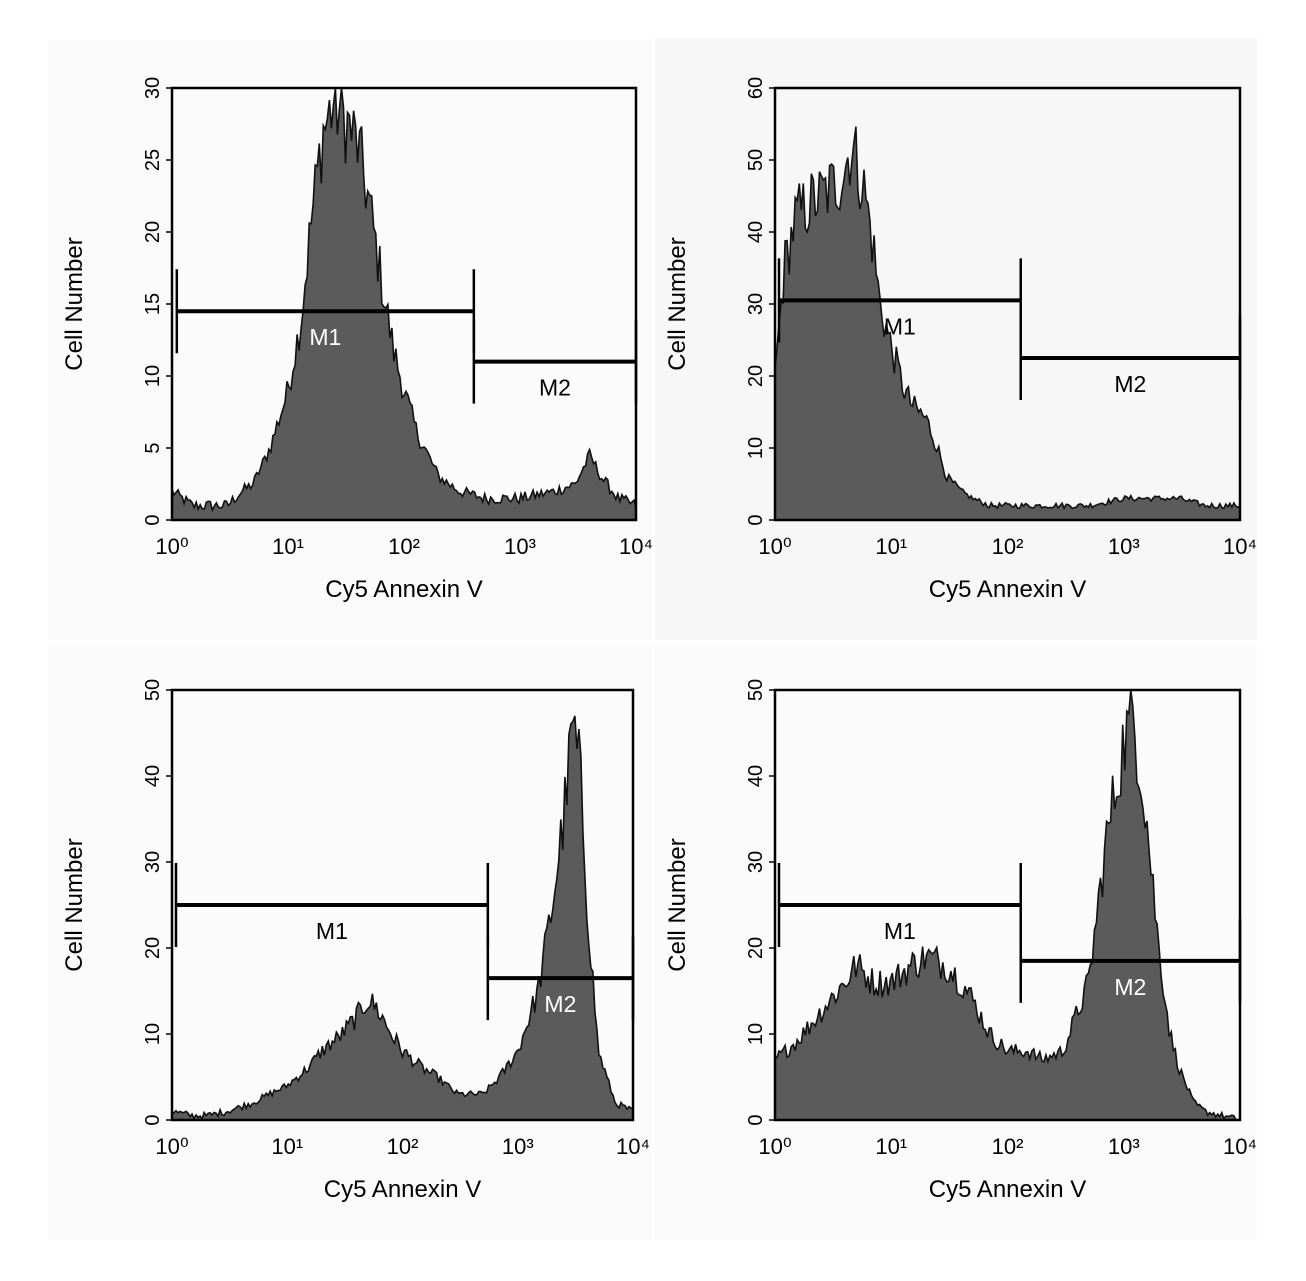 Image resolution: width=1306 pixels, height=1281 pixels. What do you see at coordinates (756, 88) in the screenshot?
I see `y-tick-label: 60` at bounding box center [756, 88].